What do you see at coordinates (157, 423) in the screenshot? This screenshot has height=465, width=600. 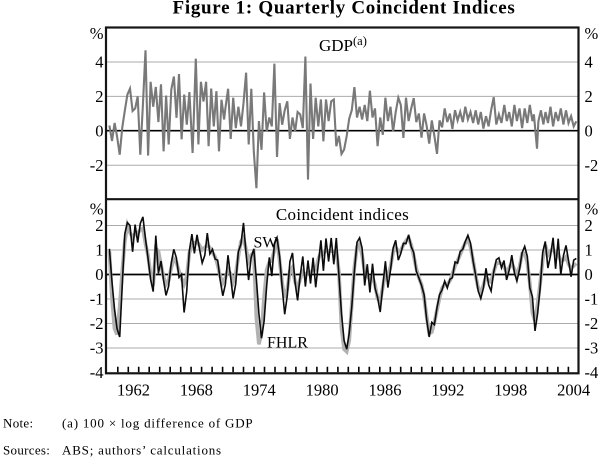 I see `svg-text:(a) 100 × log difference of GD: (a) 100 × log difference of GDP` at bounding box center [157, 423].